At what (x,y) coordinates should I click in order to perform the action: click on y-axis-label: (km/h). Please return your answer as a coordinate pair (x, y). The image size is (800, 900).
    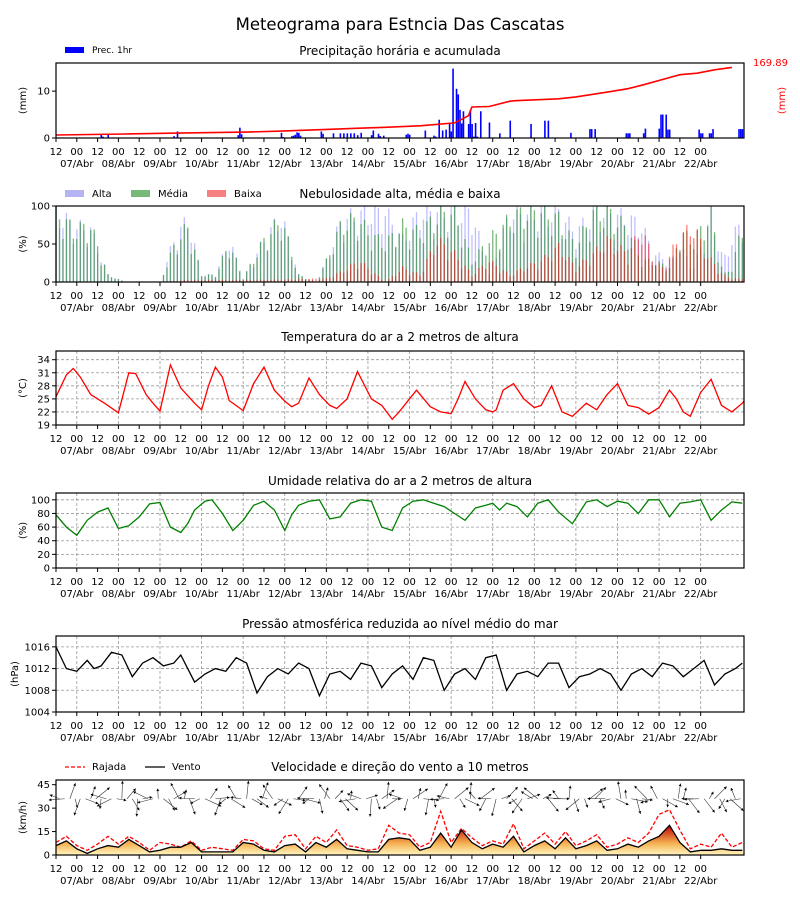
    Looking at the image, I should click on (23, 817).